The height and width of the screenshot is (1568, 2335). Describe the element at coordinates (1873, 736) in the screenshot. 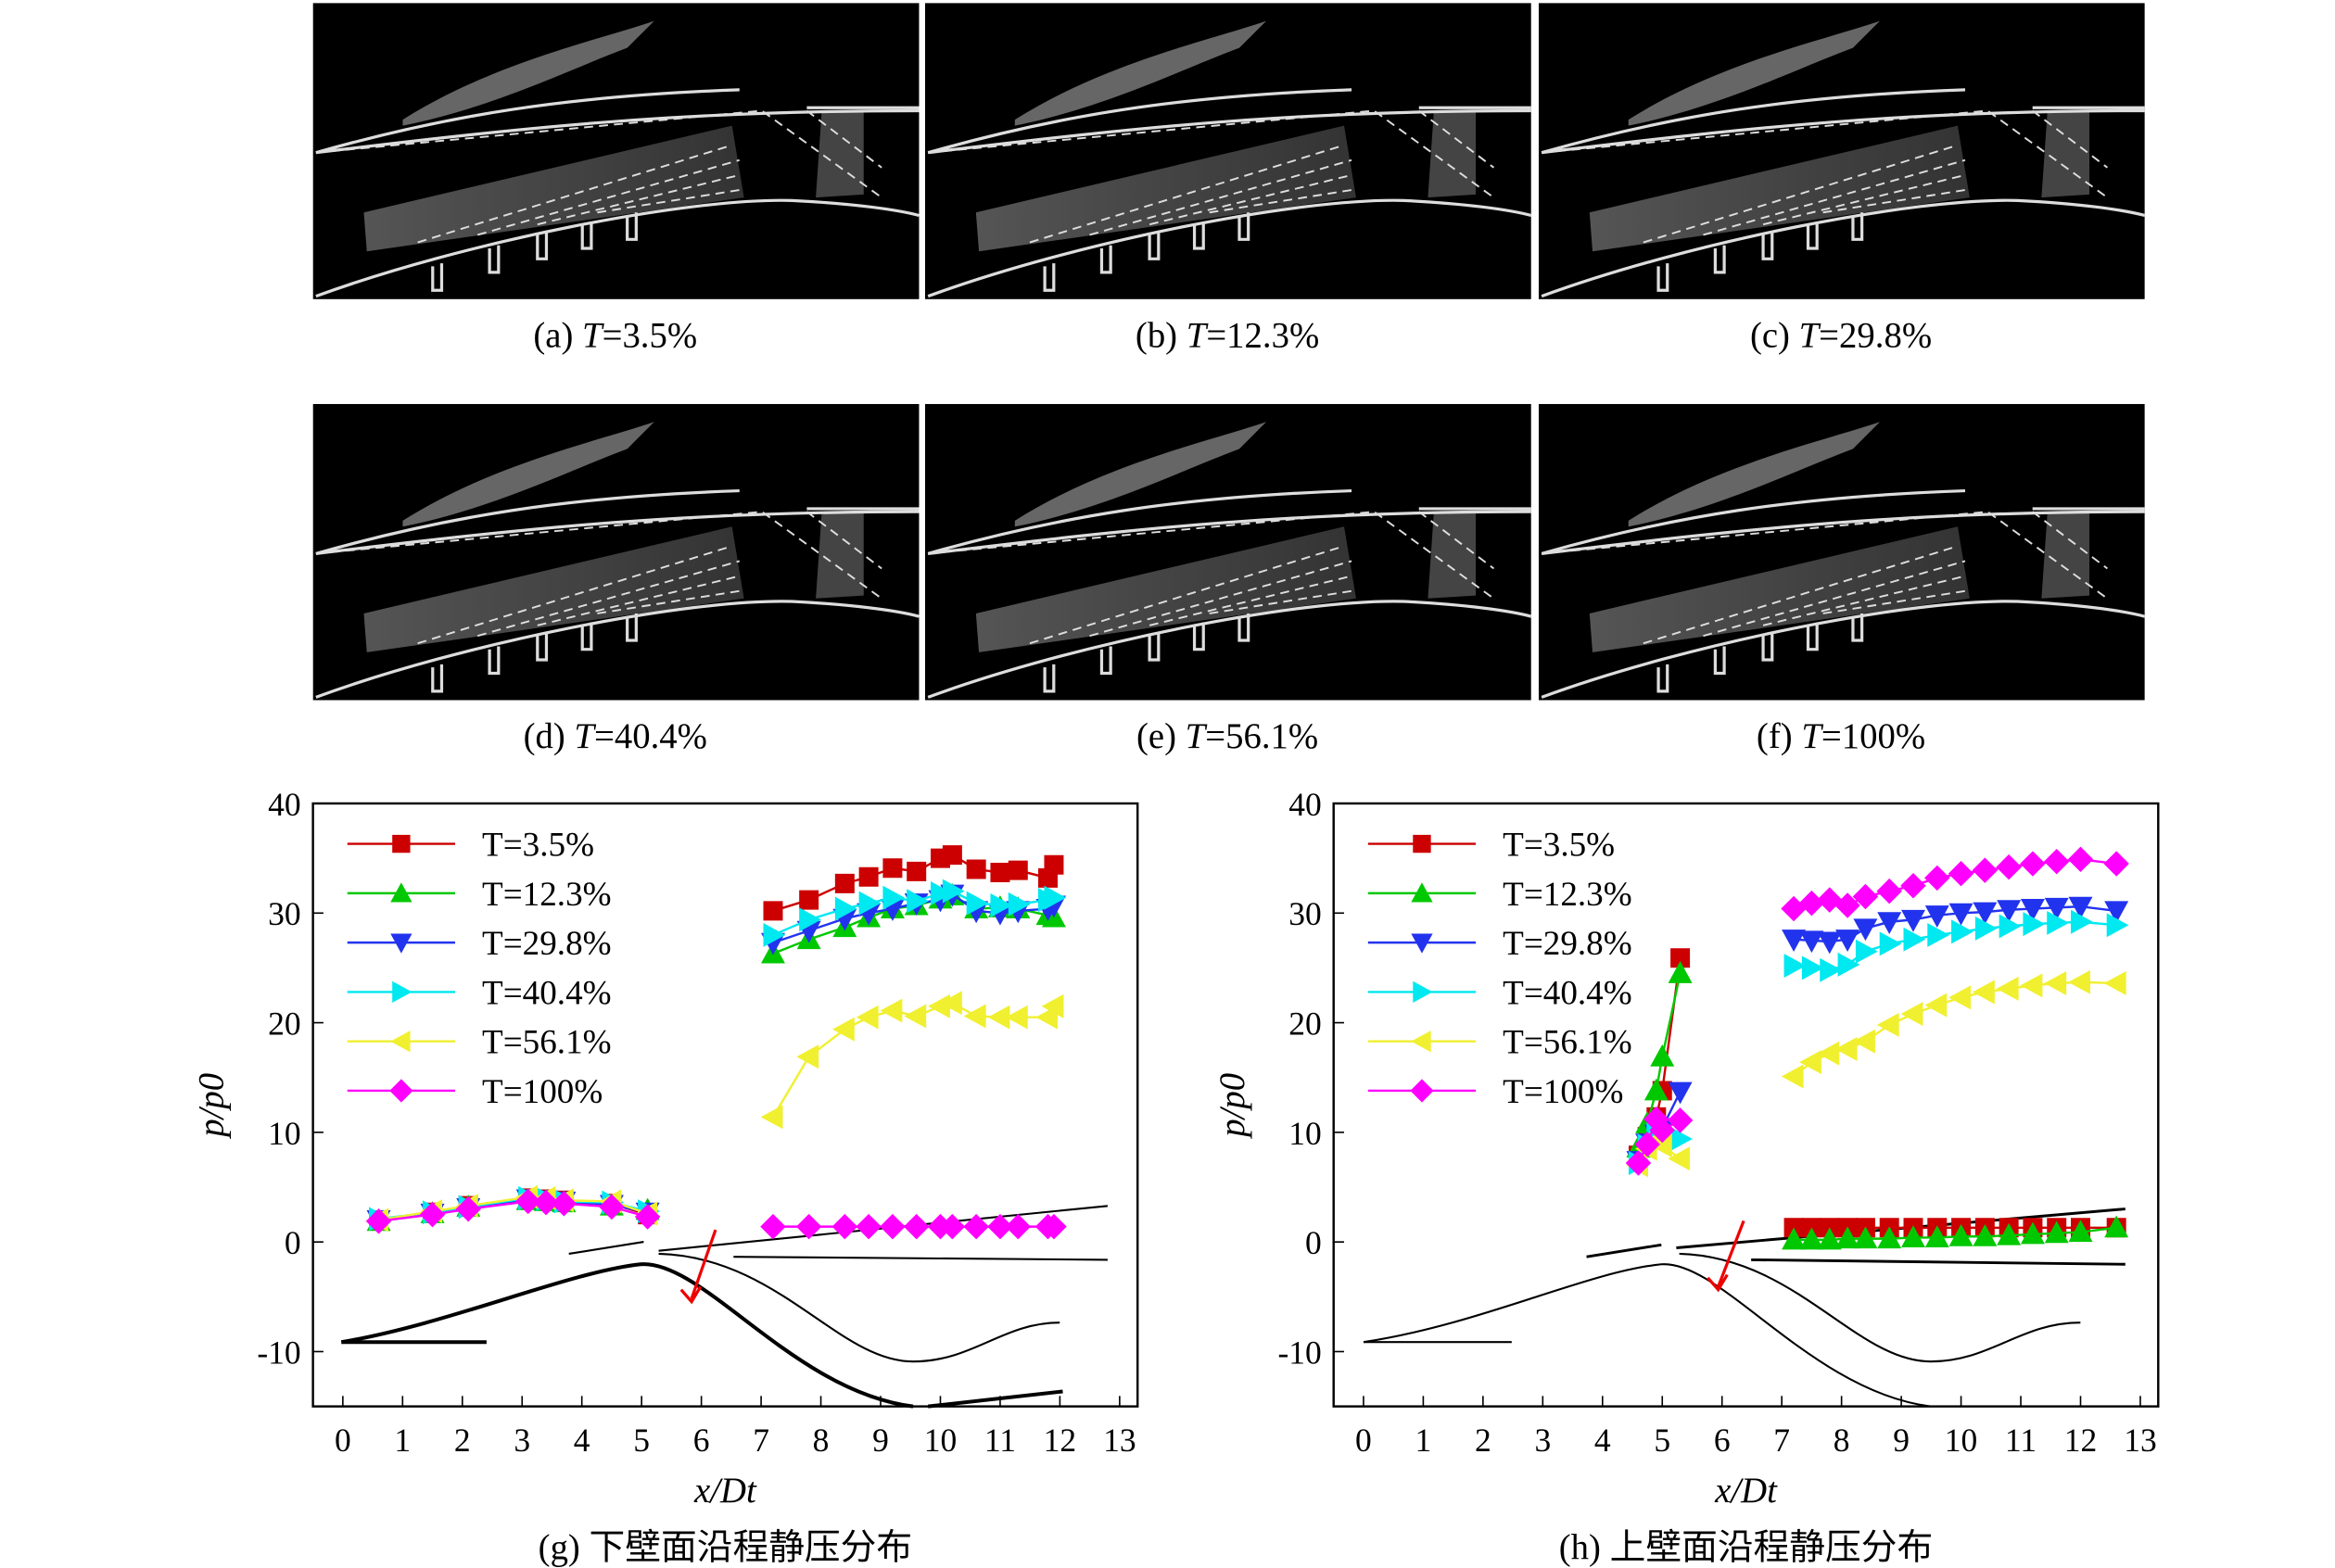

I see `caption-text: =100%` at that location.